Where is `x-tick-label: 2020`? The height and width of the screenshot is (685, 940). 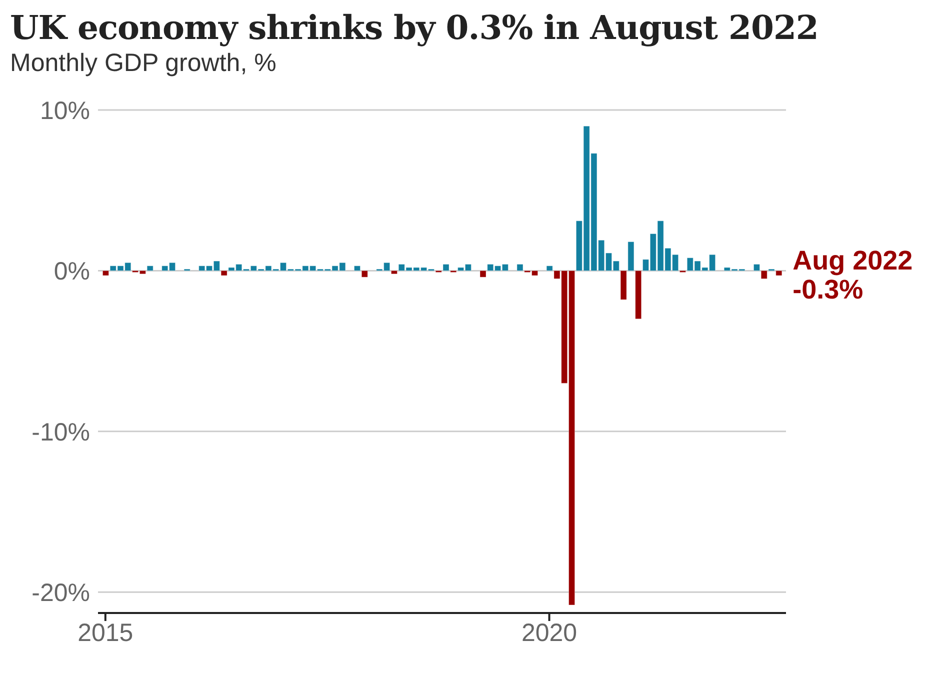 x-tick-label: 2020 is located at coordinates (549, 632).